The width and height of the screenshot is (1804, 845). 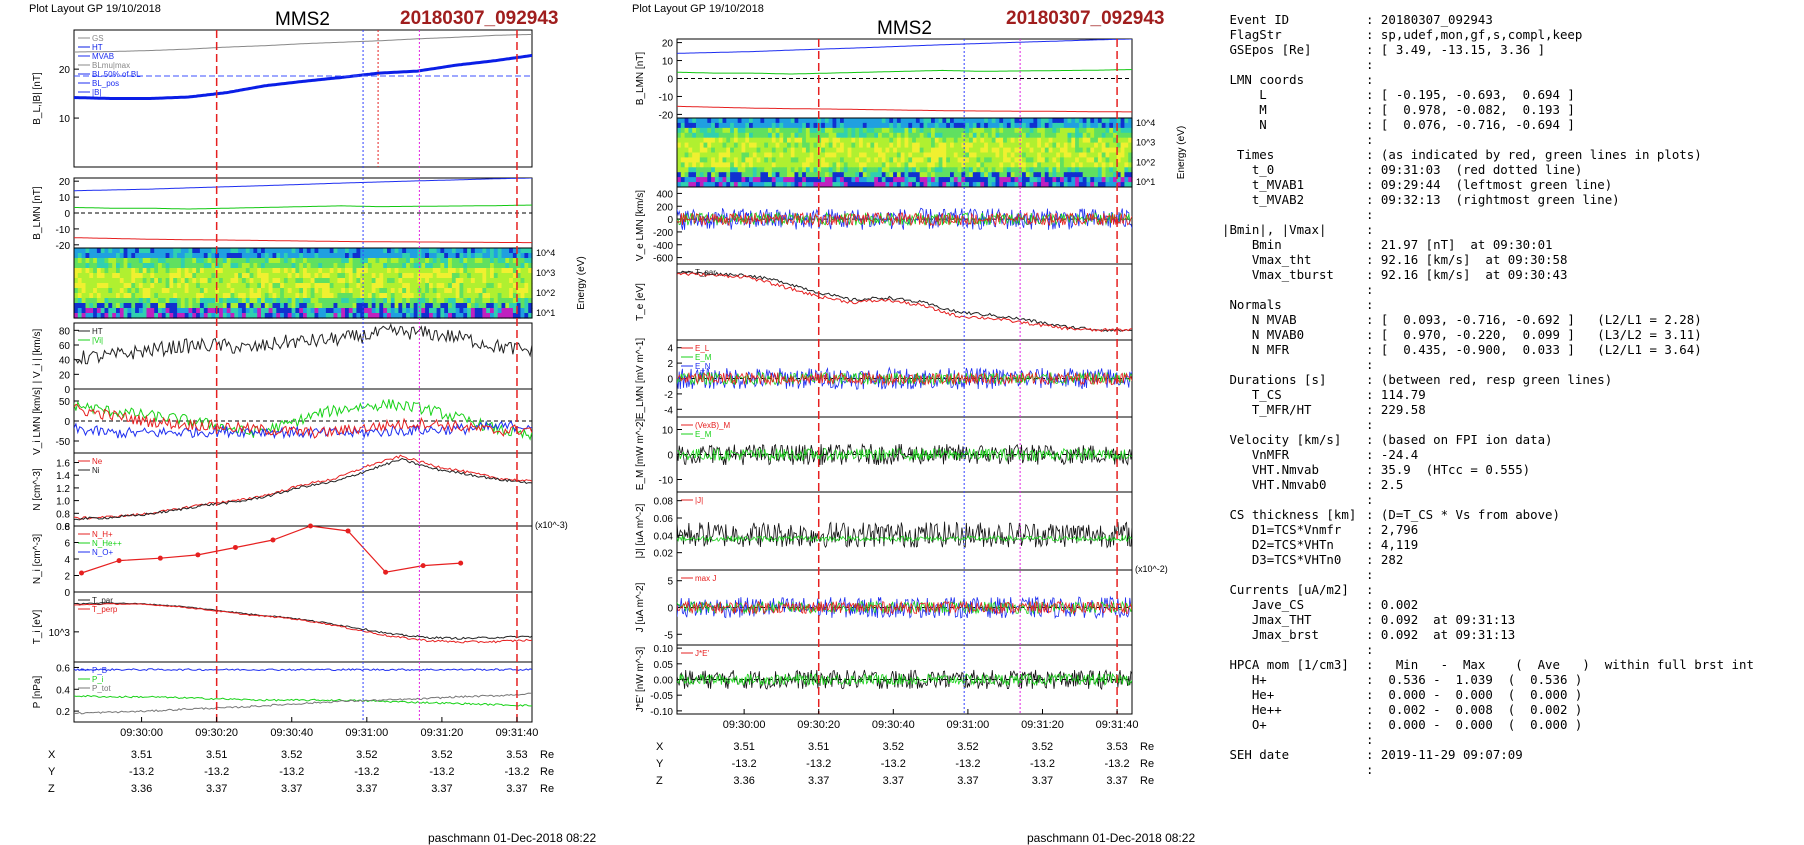 What do you see at coordinates (640, 680) in the screenshot?
I see `y-axis-label: J*E' [nW m^-3]` at bounding box center [640, 680].